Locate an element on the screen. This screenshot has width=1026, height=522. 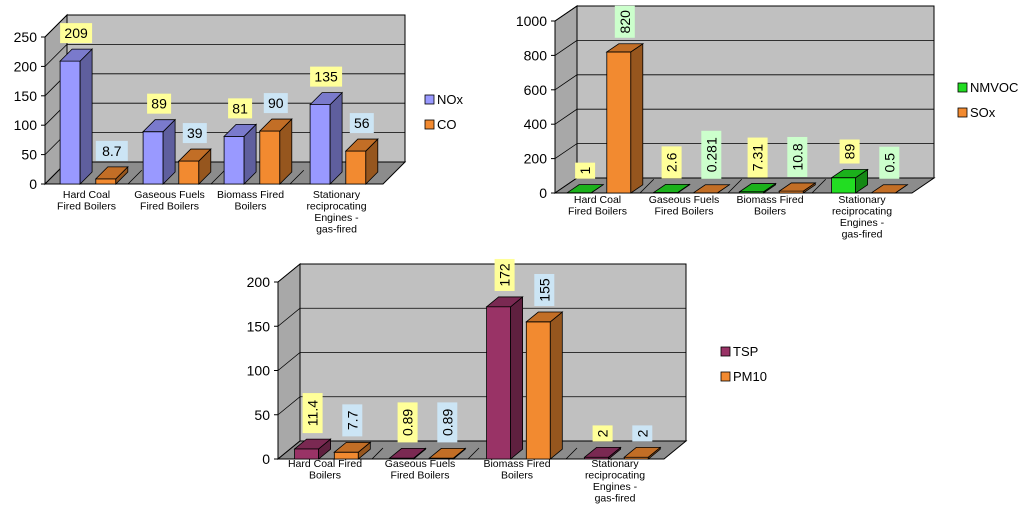
side-wall is located at coordinates (566, 99).